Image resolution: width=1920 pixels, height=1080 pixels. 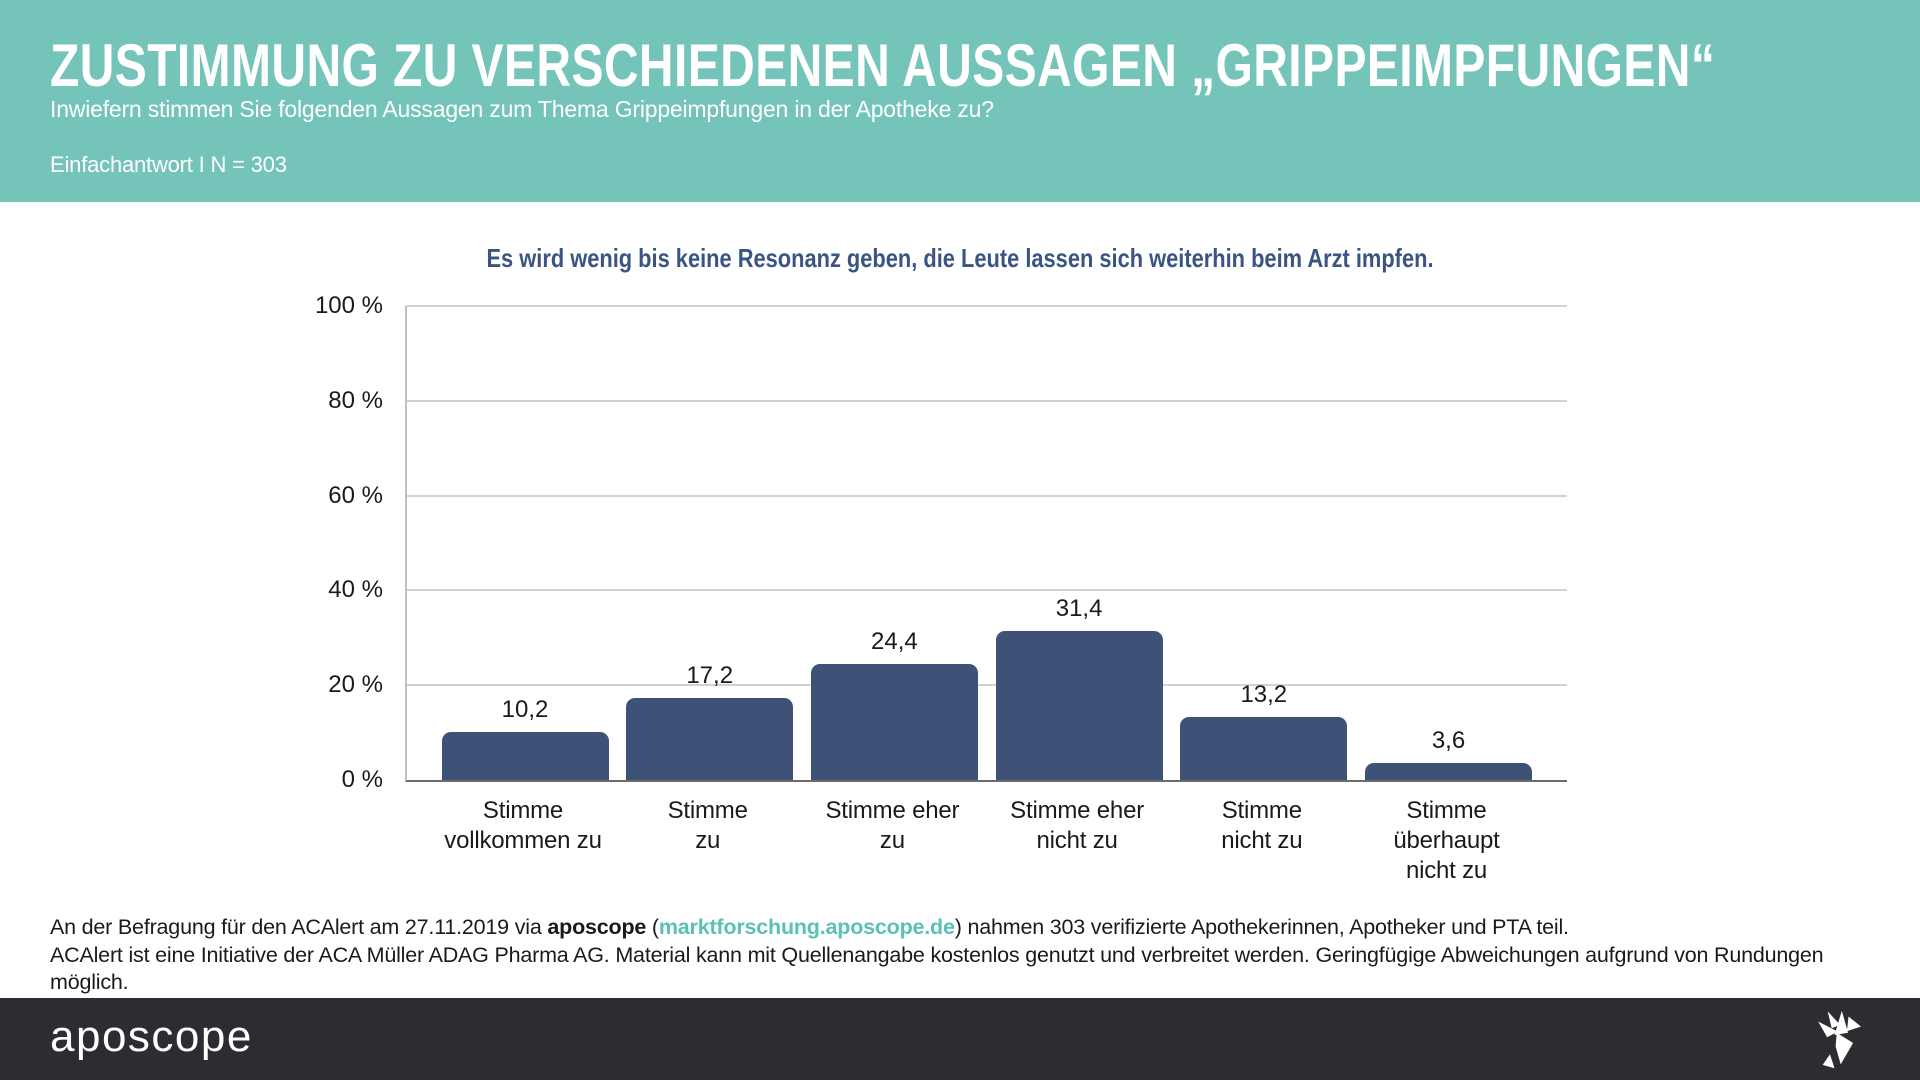 I want to click on source-brand-name: aposcope, so click(x=597, y=927).